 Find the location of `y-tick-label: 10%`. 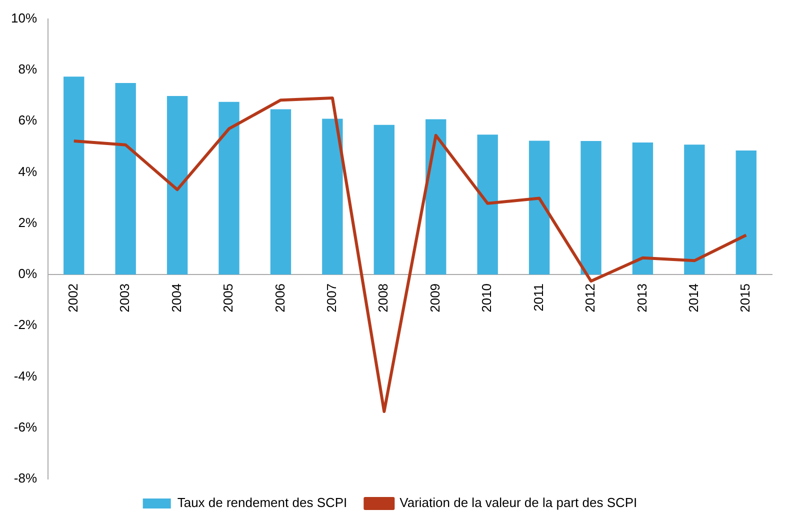

y-tick-label: 10% is located at coordinates (24, 18).